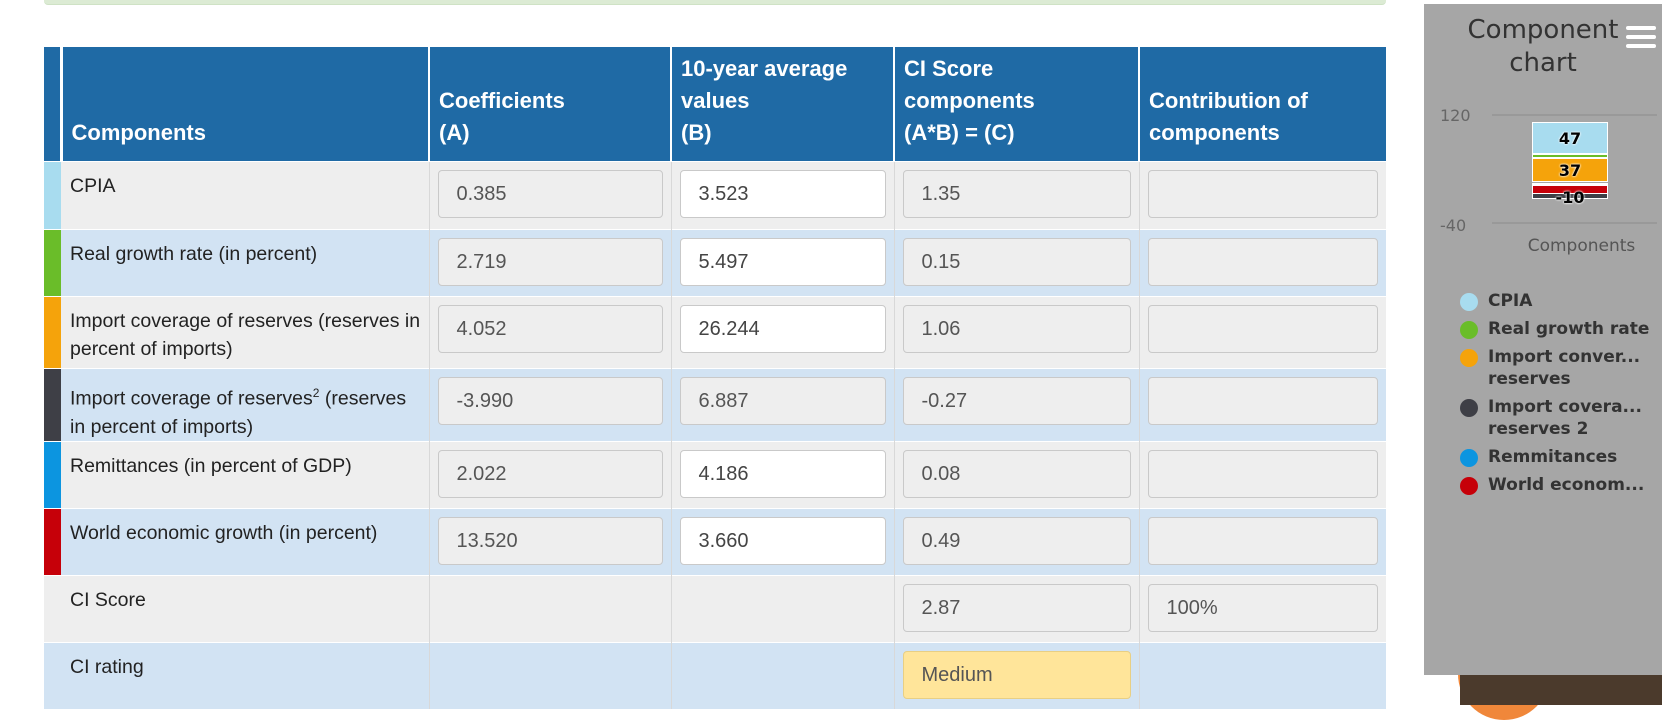  I want to click on ci-rating-field: Medium, so click(1016, 674).